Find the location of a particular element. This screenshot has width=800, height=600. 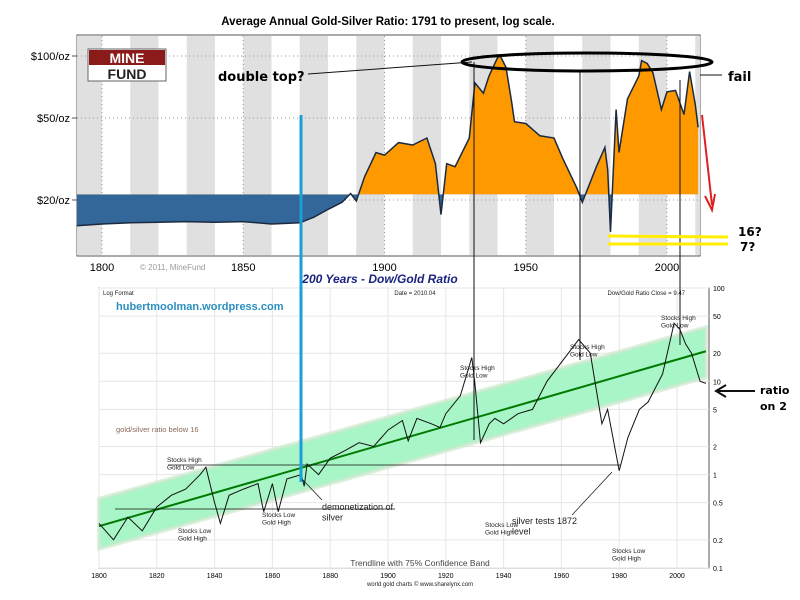

label-line: silver is located at coordinates (332, 517).